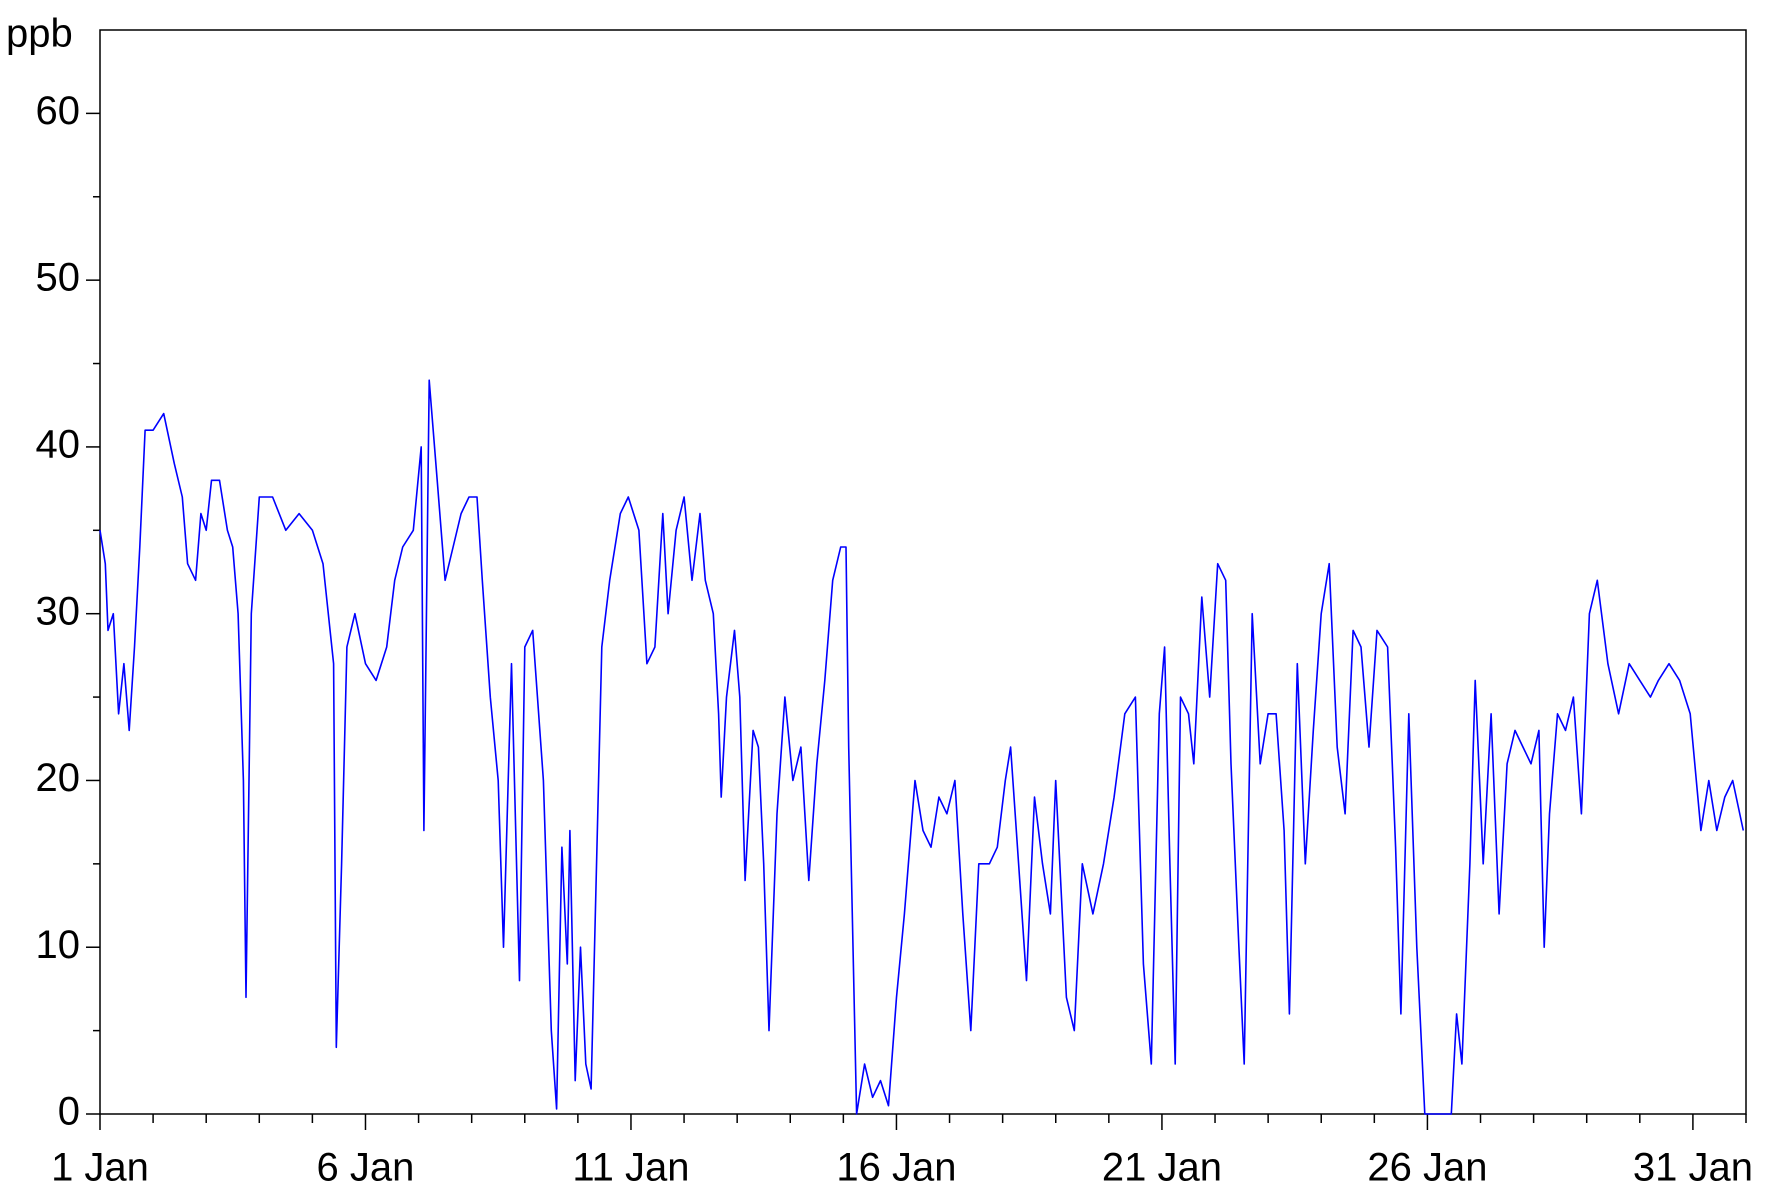 This screenshot has width=1771, height=1203. Describe the element at coordinates (58, 111) in the screenshot. I see `y-tick-label: 60` at that location.